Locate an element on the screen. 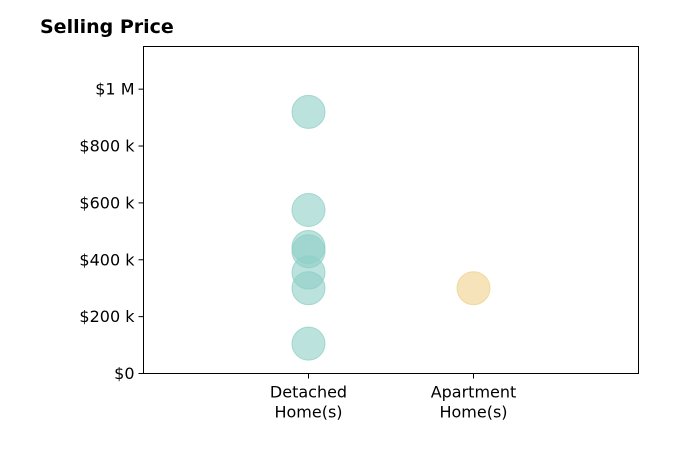  chart-title: Selling Price is located at coordinates (107, 27).